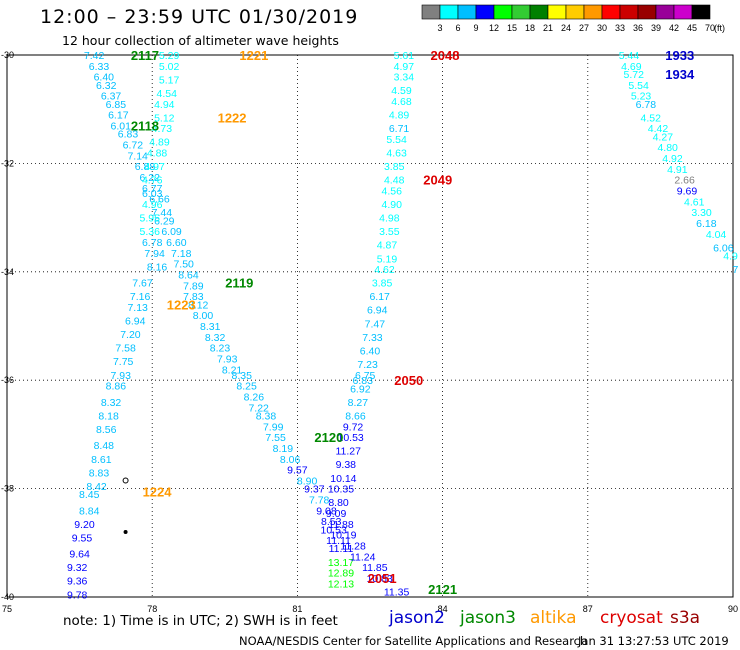  Describe the element at coordinates (307, 481) in the screenshot. I see `swh-value-label: 8.90` at that location.